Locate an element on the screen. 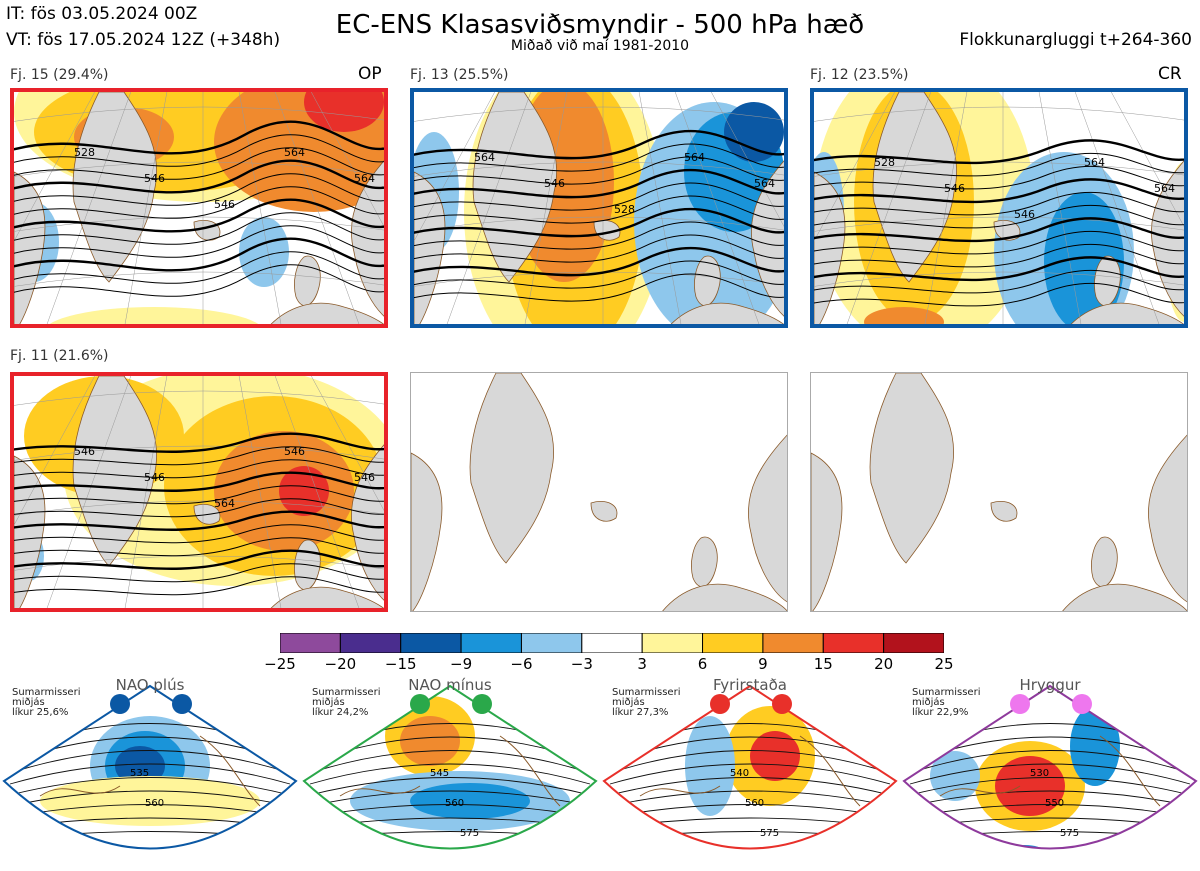 This screenshot has width=1200, height=871. regime-panel: 530 550 575 is located at coordinates (1050, 773).